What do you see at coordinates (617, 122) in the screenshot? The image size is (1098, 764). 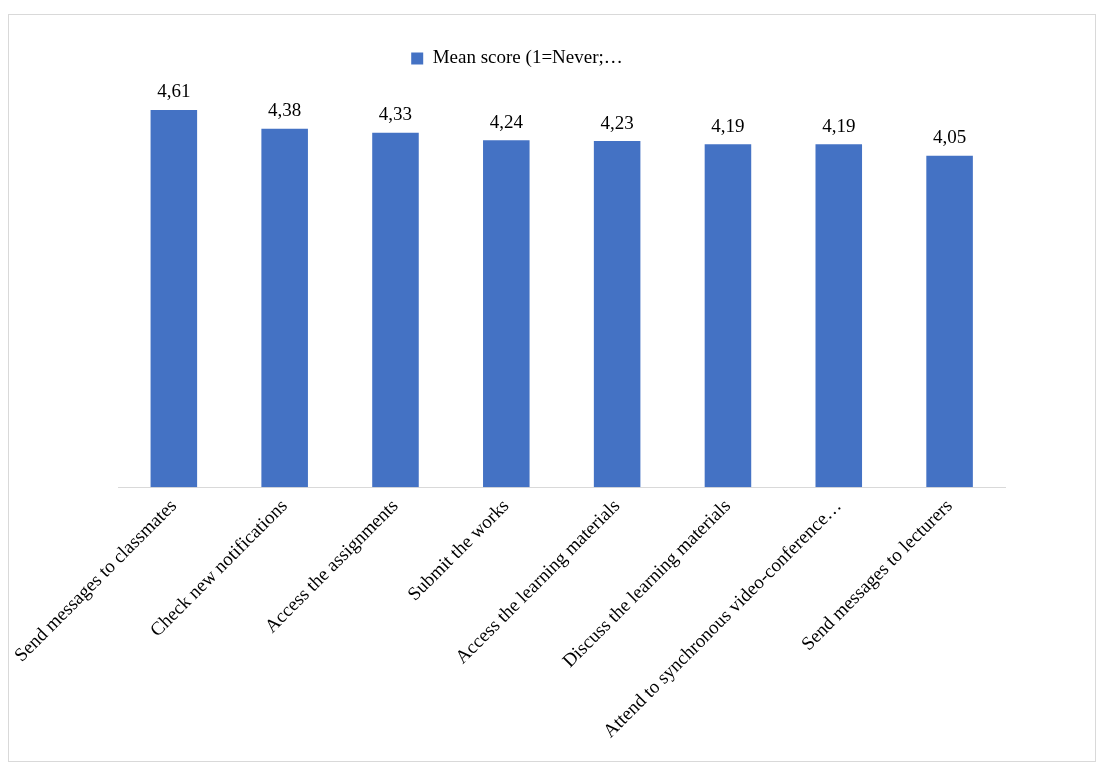 I see `data-label: 4,23` at bounding box center [617, 122].